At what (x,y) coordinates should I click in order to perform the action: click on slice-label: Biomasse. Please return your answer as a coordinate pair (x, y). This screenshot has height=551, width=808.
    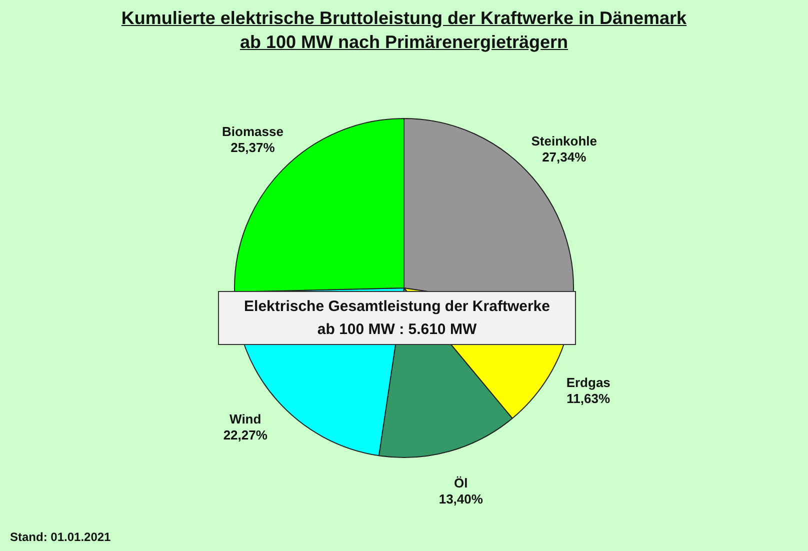
    Looking at the image, I should click on (253, 131).